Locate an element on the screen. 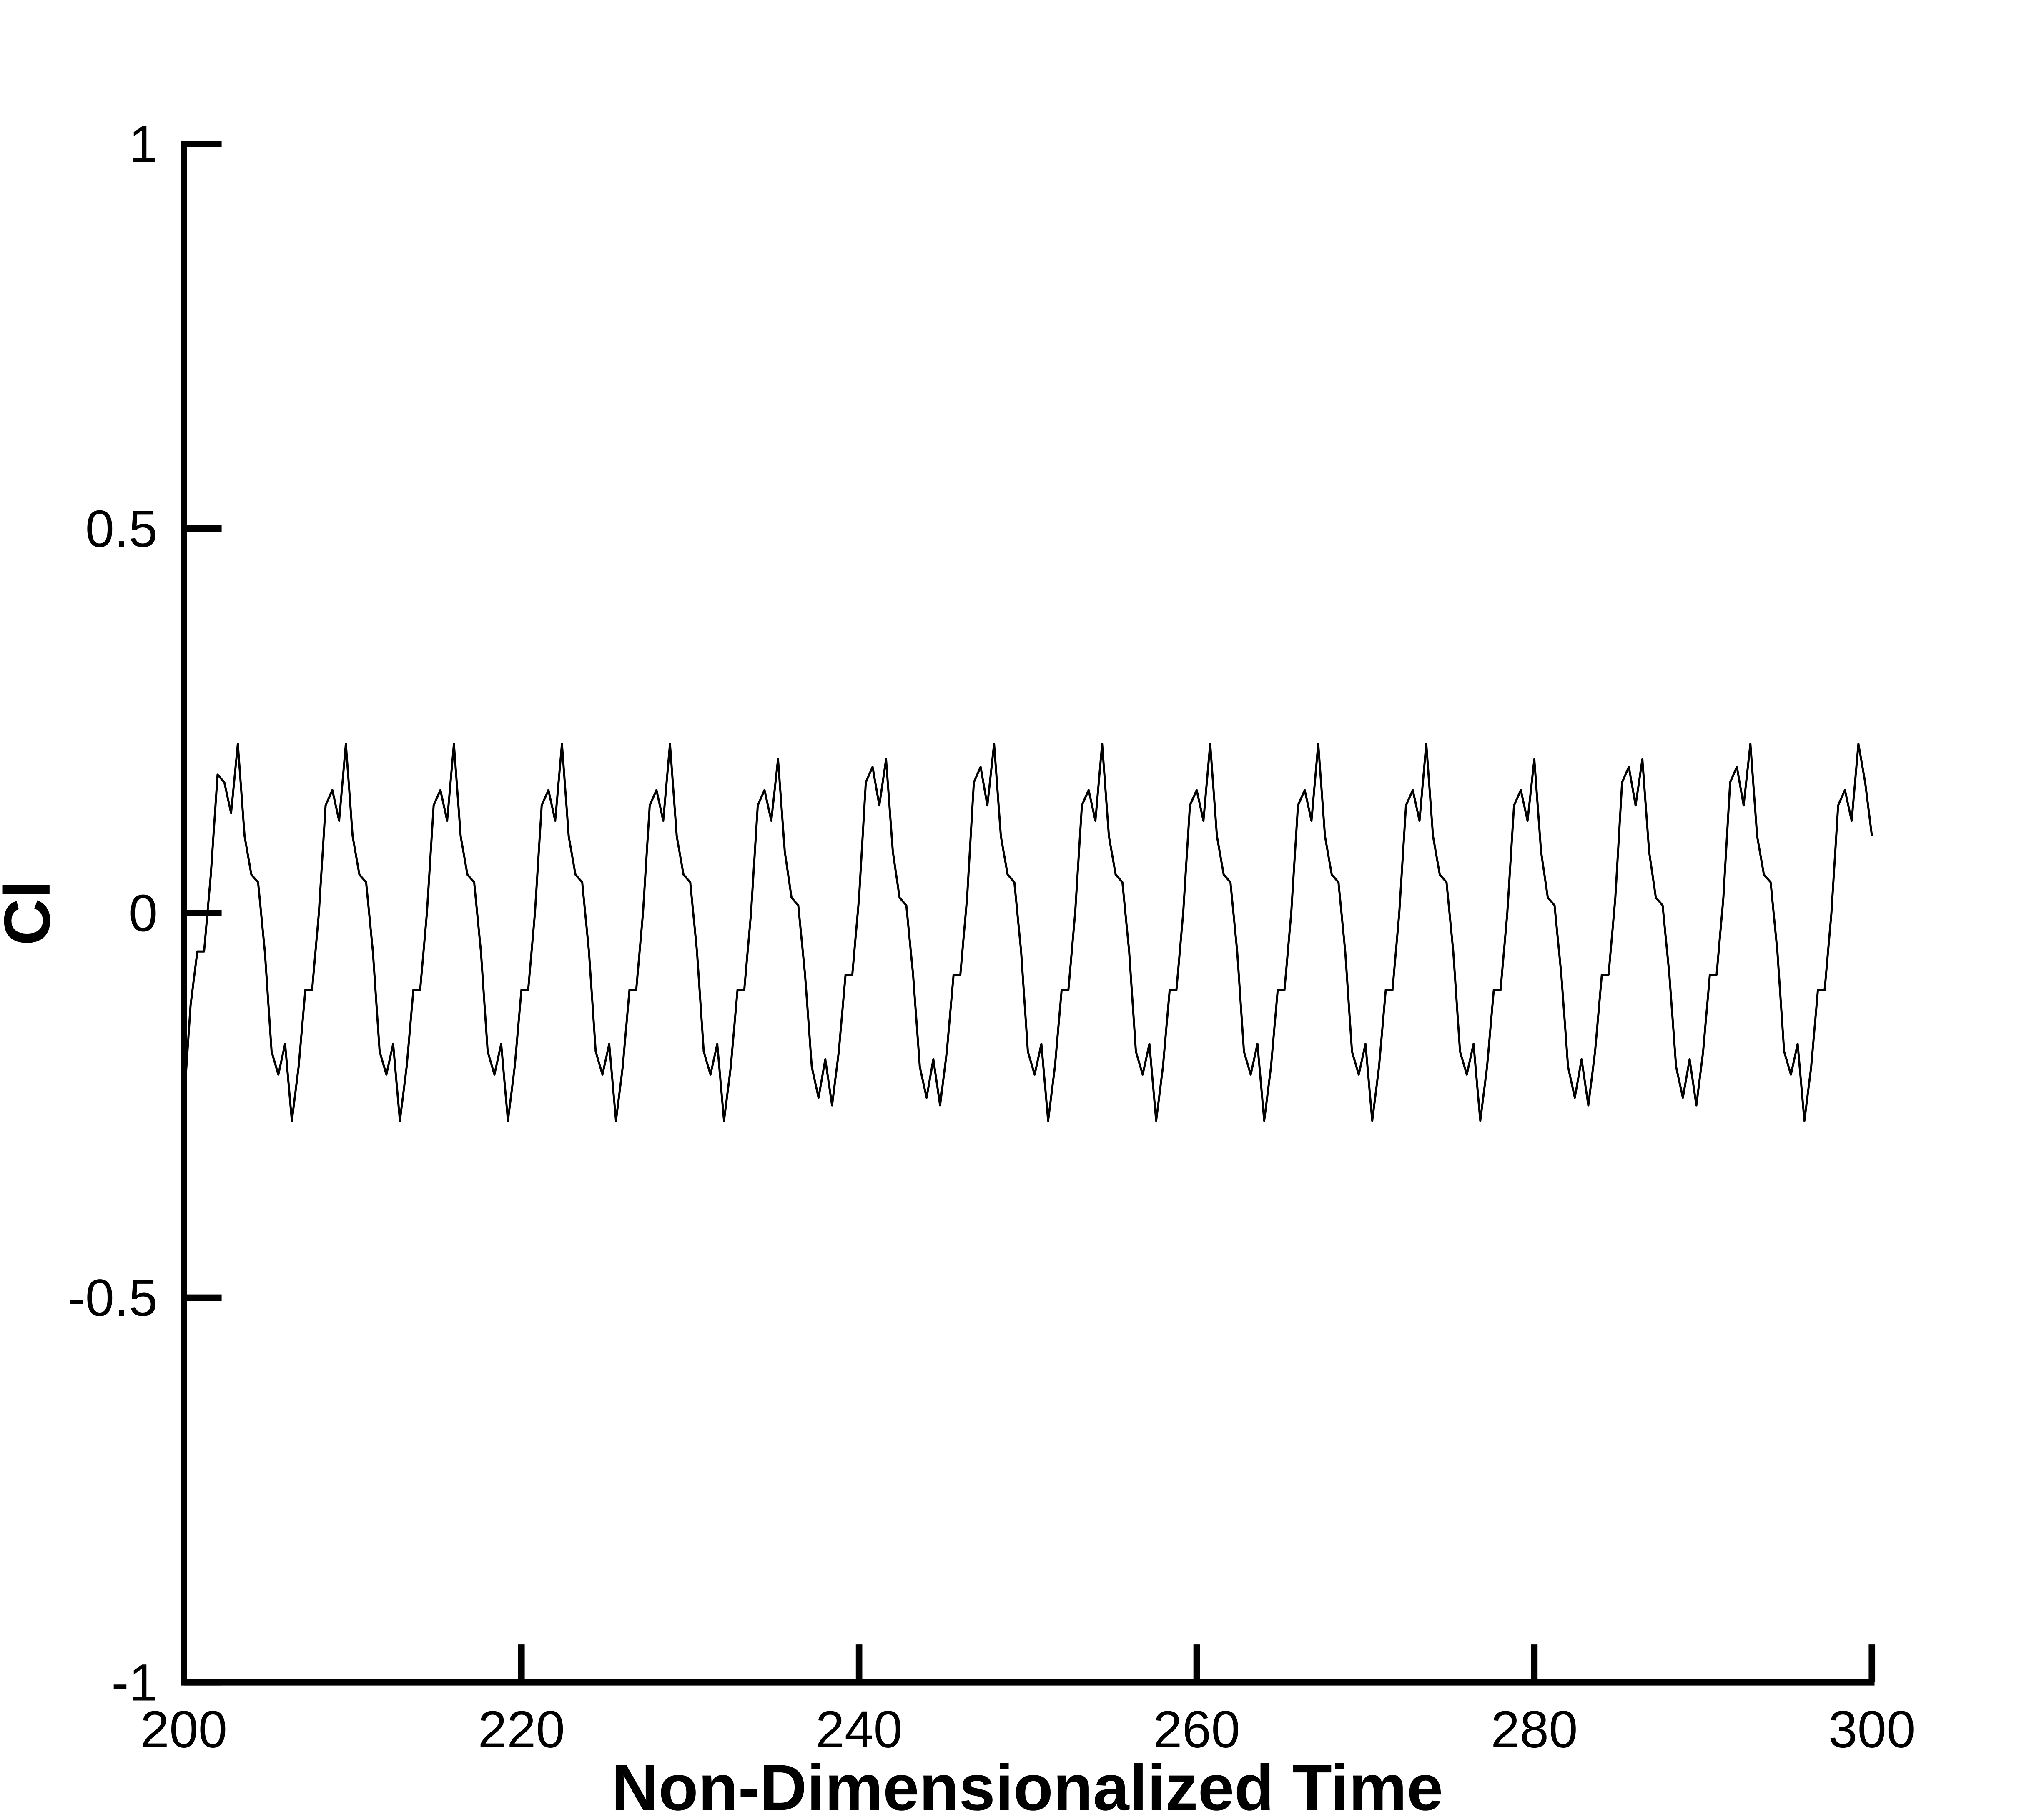 The width and height of the screenshot is (2044, 1817). x-tick-label: 260 is located at coordinates (1197, 1730).